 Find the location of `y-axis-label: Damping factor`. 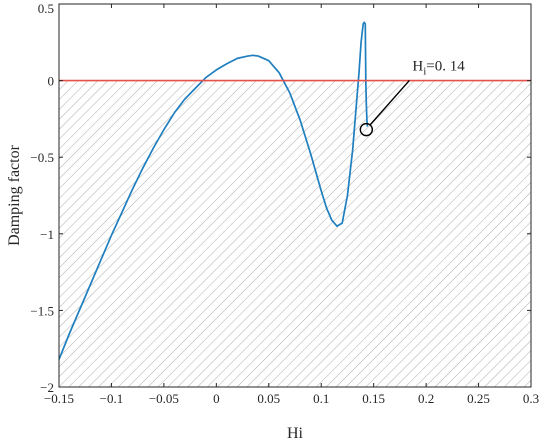

y-axis-label: Damping factor is located at coordinates (14, 195).